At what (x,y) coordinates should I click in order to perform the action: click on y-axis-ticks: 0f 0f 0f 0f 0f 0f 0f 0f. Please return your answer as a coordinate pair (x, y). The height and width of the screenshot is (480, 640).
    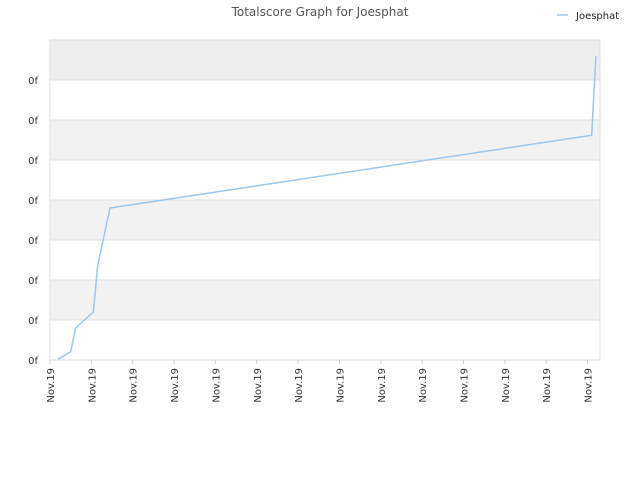
    Looking at the image, I should click on (33, 221).